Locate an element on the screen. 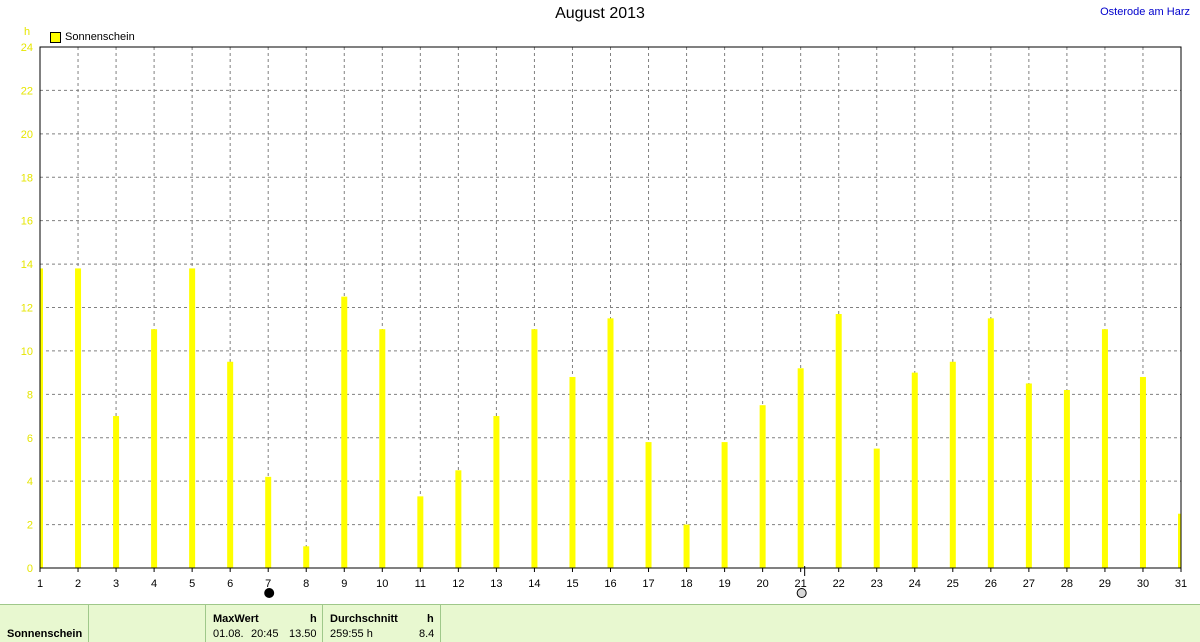 The height and width of the screenshot is (642, 1200). x-tick-label: 5 is located at coordinates (192, 584).